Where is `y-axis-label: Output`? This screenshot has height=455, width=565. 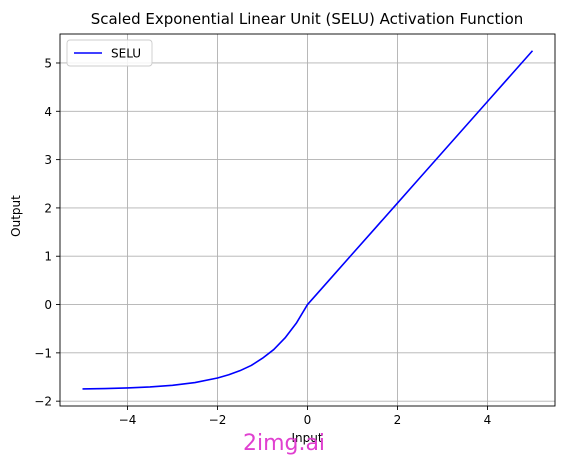 y-axis-label: Output is located at coordinates (16, 216).